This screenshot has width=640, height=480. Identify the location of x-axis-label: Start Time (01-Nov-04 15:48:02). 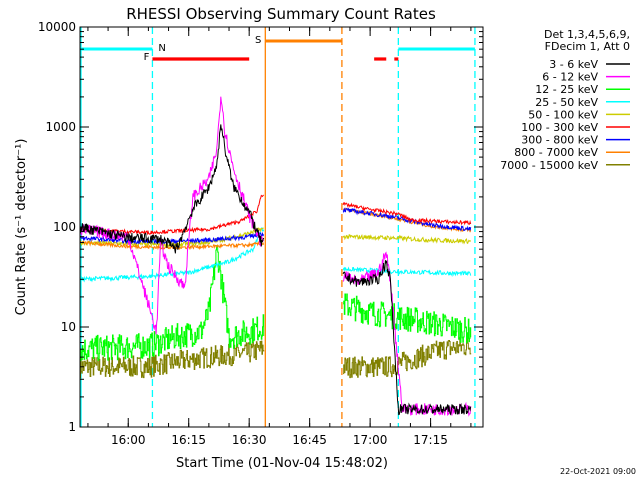
(282, 463).